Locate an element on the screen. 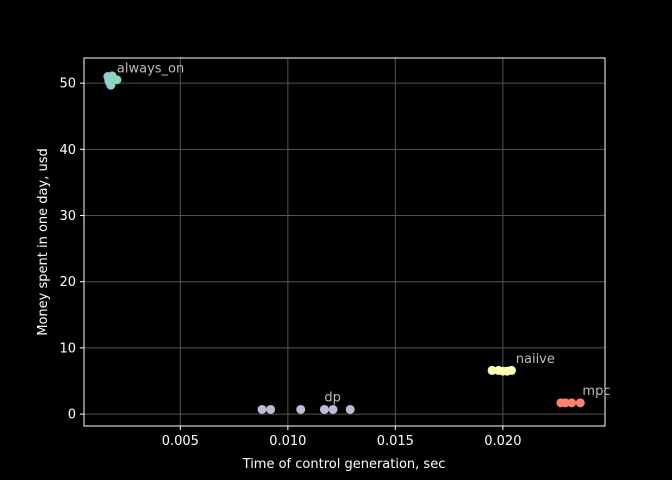 Image resolution: width=672 pixels, height=480 pixels. y-tick-label: 10 is located at coordinates (67, 348).